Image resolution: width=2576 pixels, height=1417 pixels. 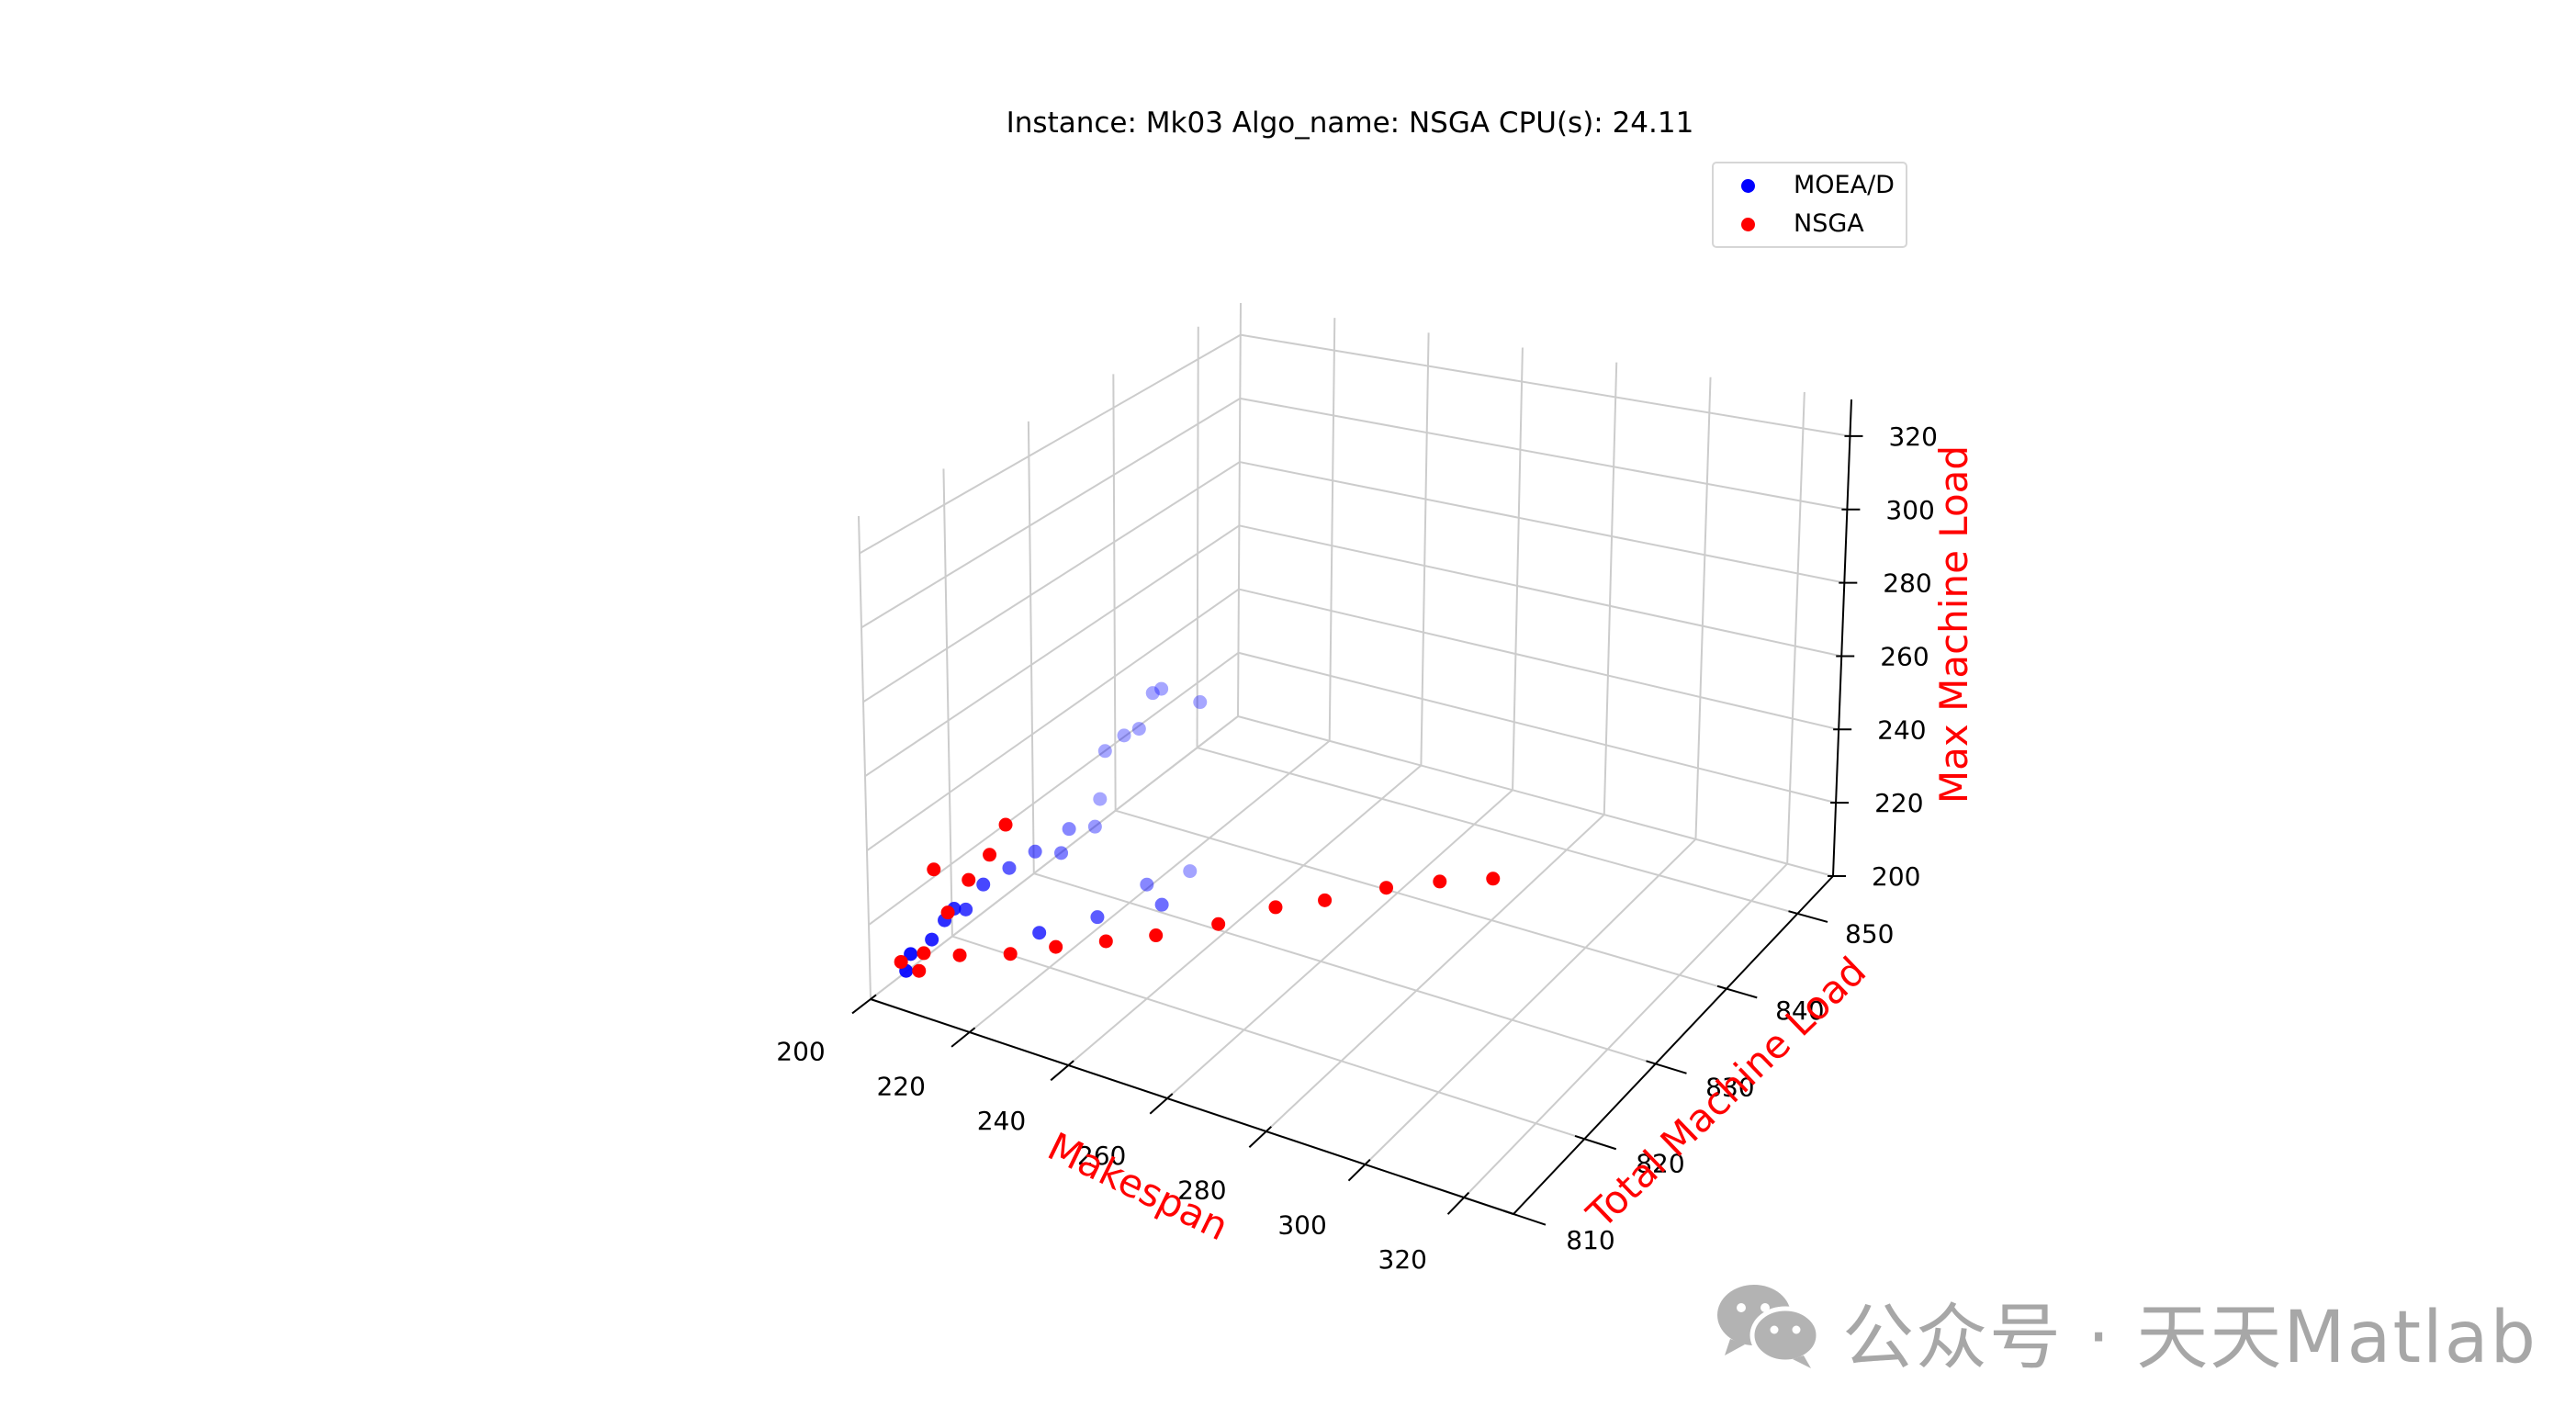 What do you see at coordinates (1660, 1164) in the screenshot?
I see `y-tick-label: 820` at bounding box center [1660, 1164].